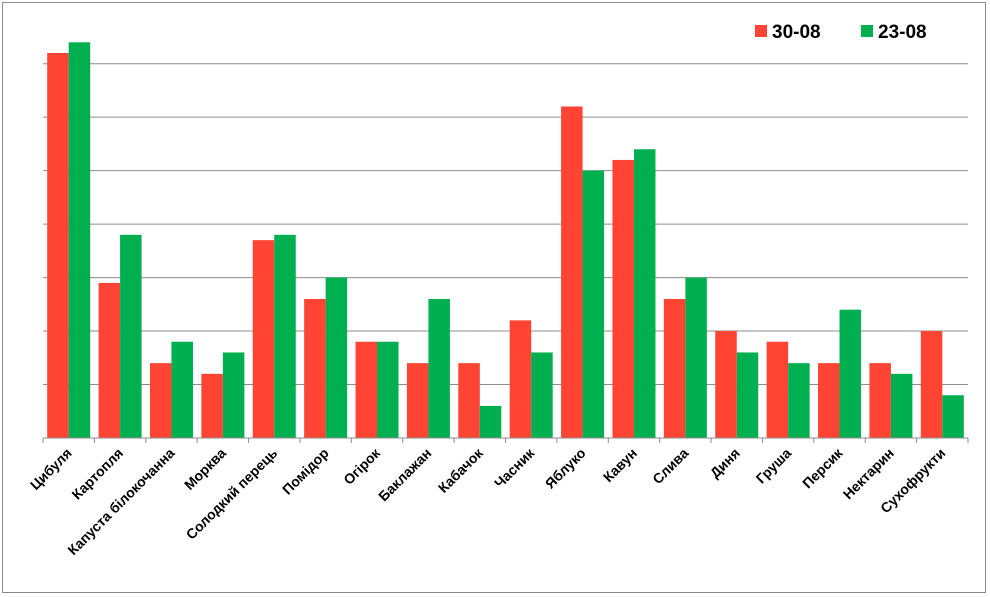 This screenshot has height=597, width=990. I want to click on bar-23-08-Цибуля, so click(79, 240).